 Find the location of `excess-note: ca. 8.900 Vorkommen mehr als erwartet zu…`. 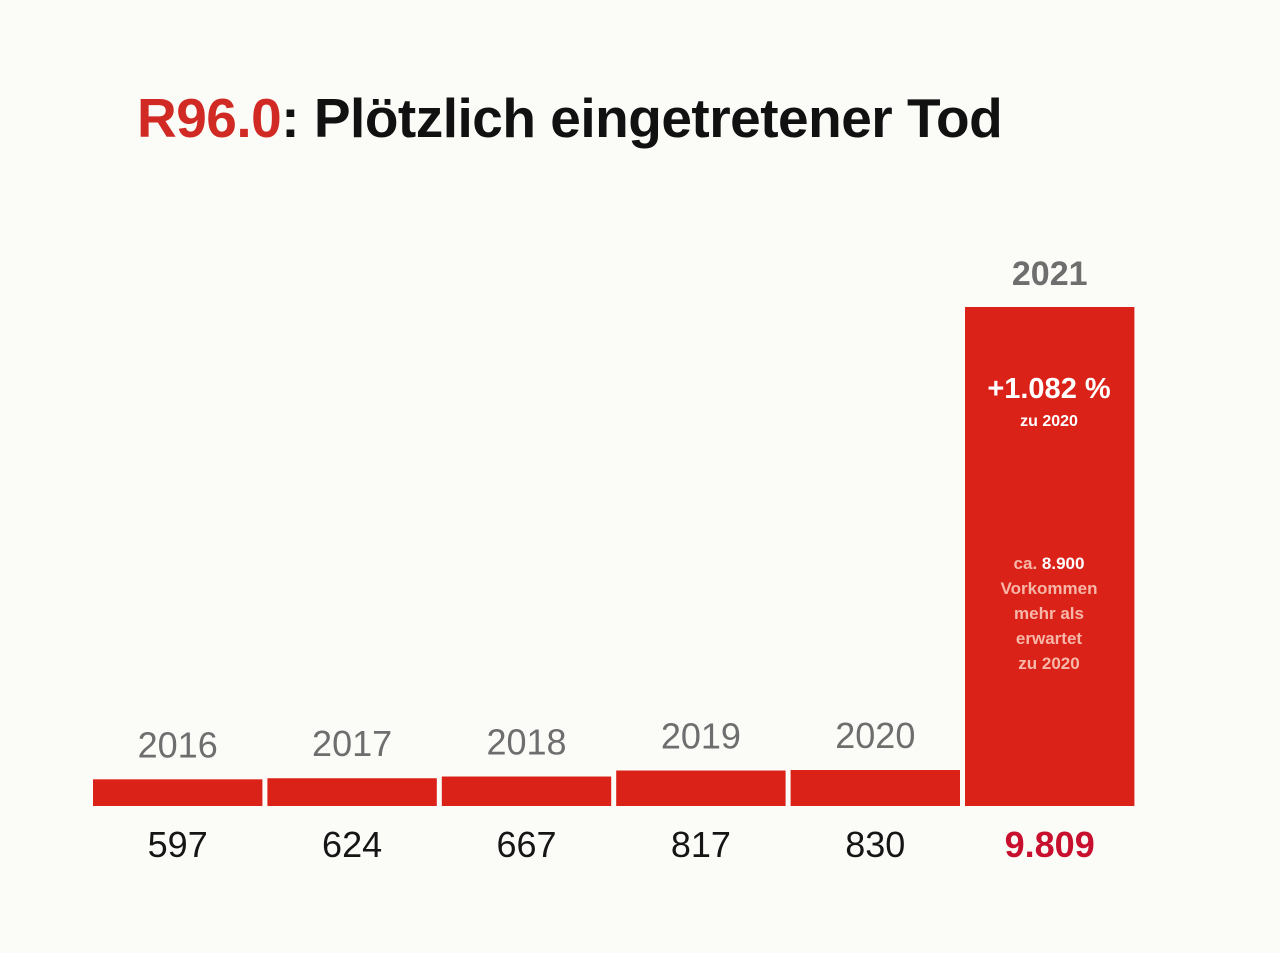

excess-note: ca. 8.900 Vorkommen mehr als erwartet zu… is located at coordinates (1049, 613).